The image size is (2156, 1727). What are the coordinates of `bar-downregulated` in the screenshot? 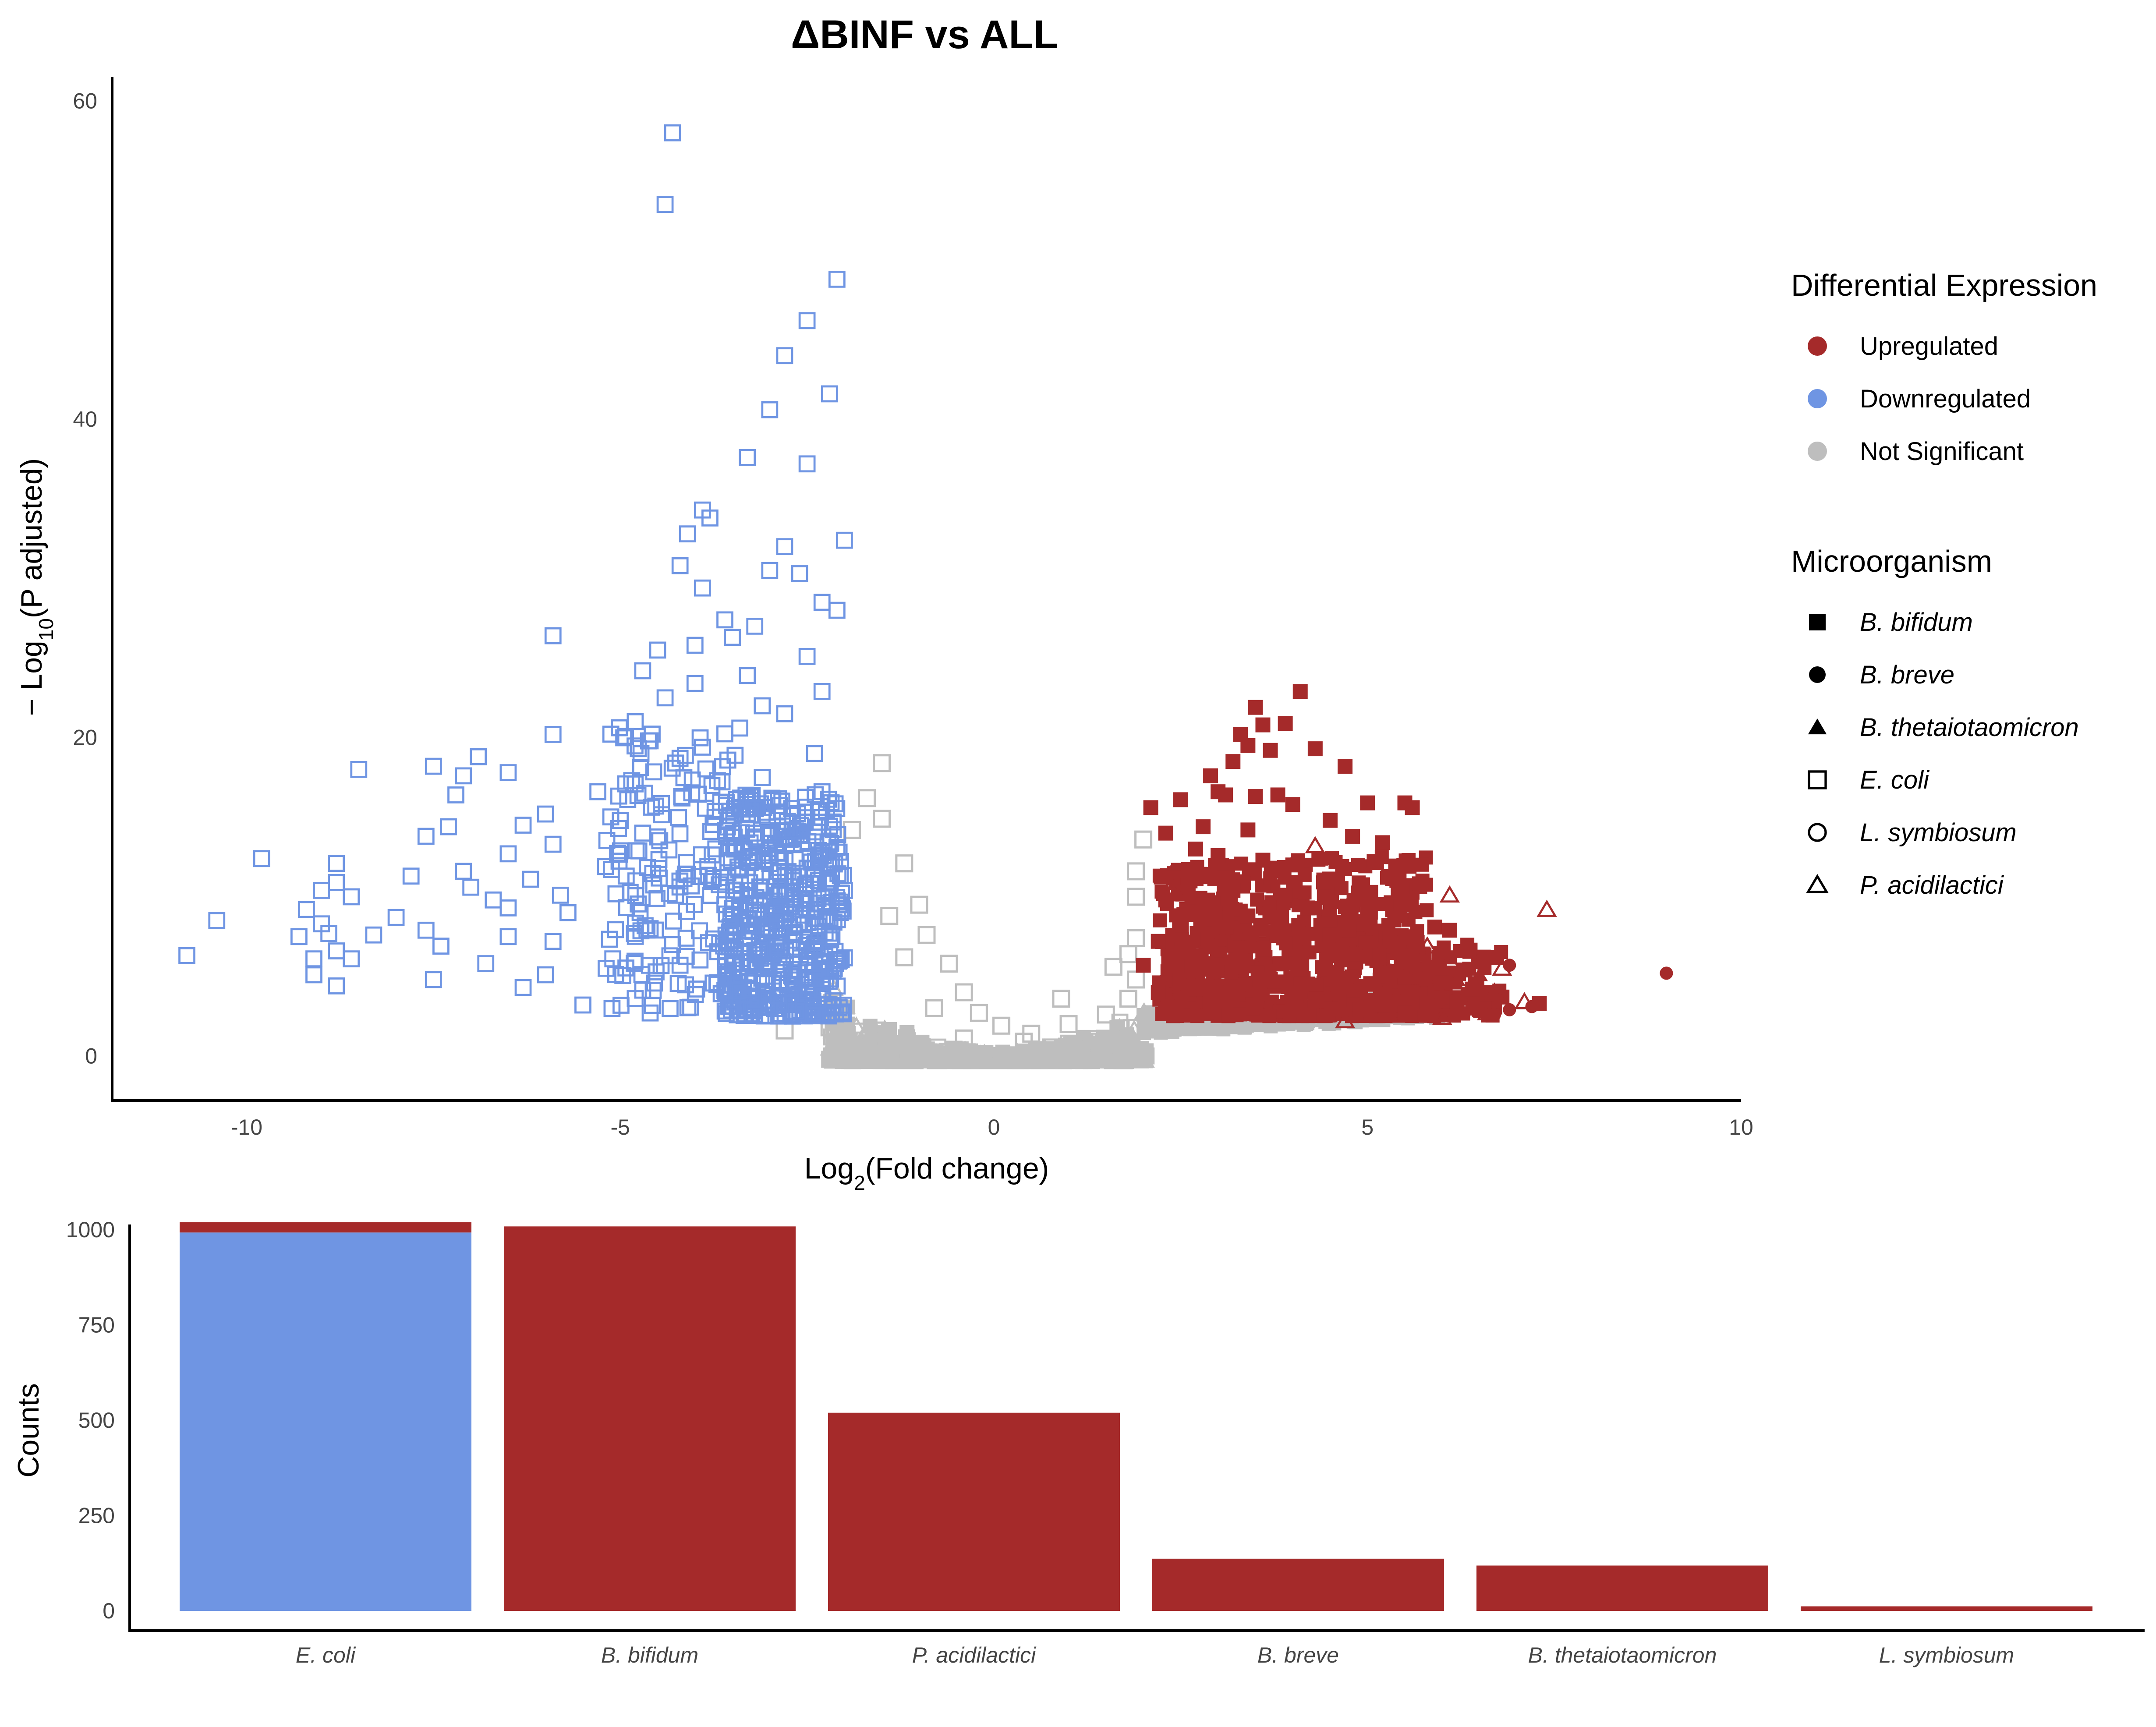 It's located at (325, 1421).